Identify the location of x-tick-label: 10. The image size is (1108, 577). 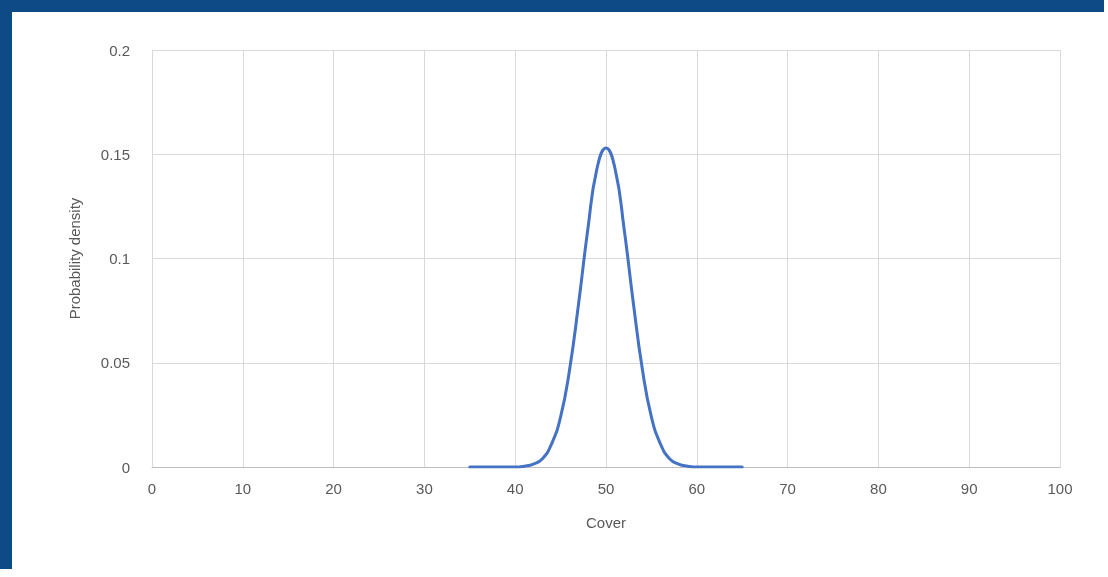
(243, 488).